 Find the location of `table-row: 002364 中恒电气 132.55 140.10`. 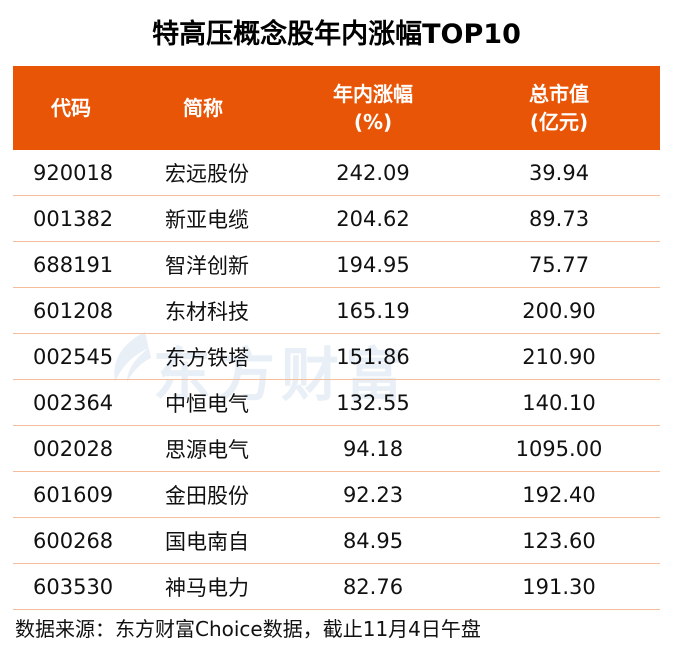

table-row: 002364 中恒电气 132.55 140.10 is located at coordinates (336, 403).